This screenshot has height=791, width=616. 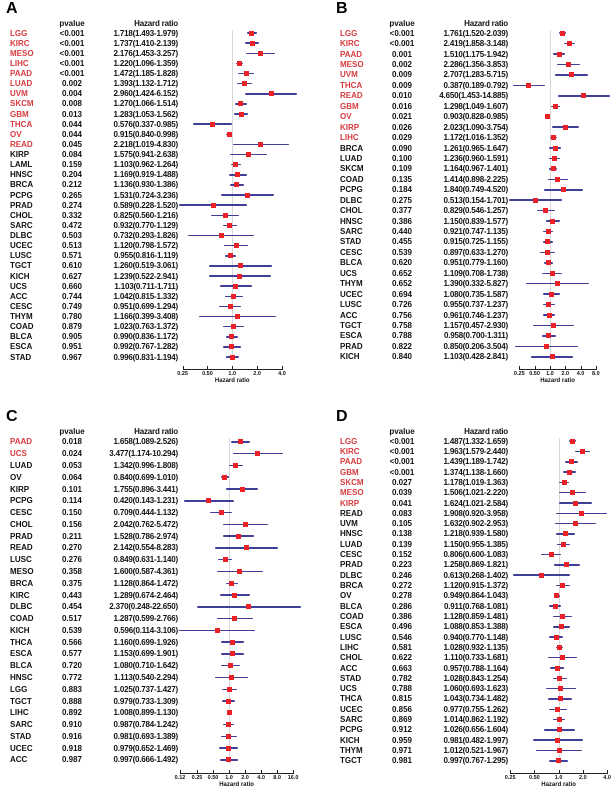 What do you see at coordinates (157, 225) in the screenshot?
I see `forest-row: SARC 0.472 0.932(0.770-1.129)` at bounding box center [157, 225].